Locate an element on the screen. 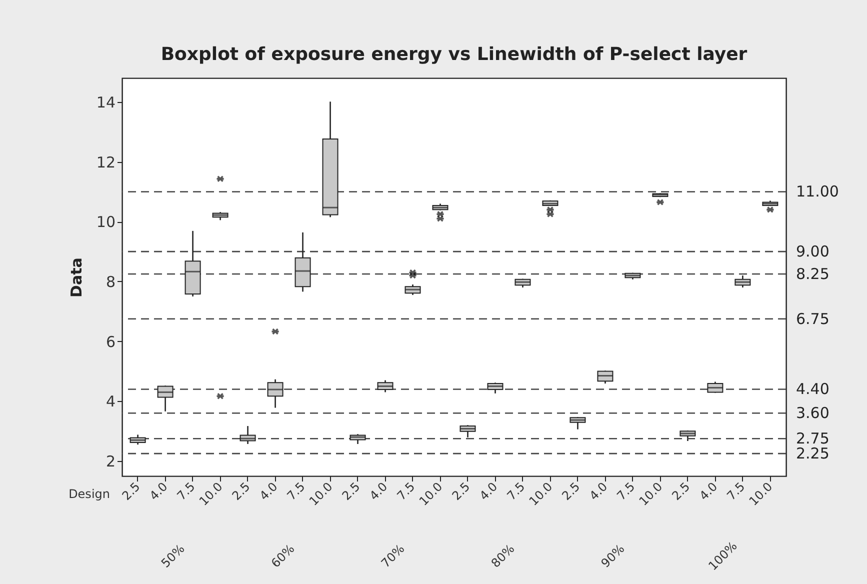 This screenshot has width=867, height=584. y-tick-label: 8 is located at coordinates (111, 281).